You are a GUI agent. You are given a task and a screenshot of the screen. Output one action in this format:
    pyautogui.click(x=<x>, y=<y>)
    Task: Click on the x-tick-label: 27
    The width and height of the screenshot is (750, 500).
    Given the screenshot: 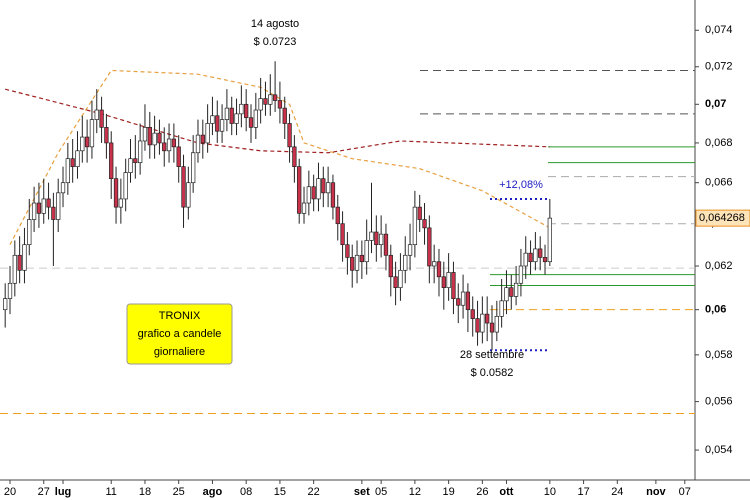 What is the action you would take?
    pyautogui.click(x=44, y=492)
    